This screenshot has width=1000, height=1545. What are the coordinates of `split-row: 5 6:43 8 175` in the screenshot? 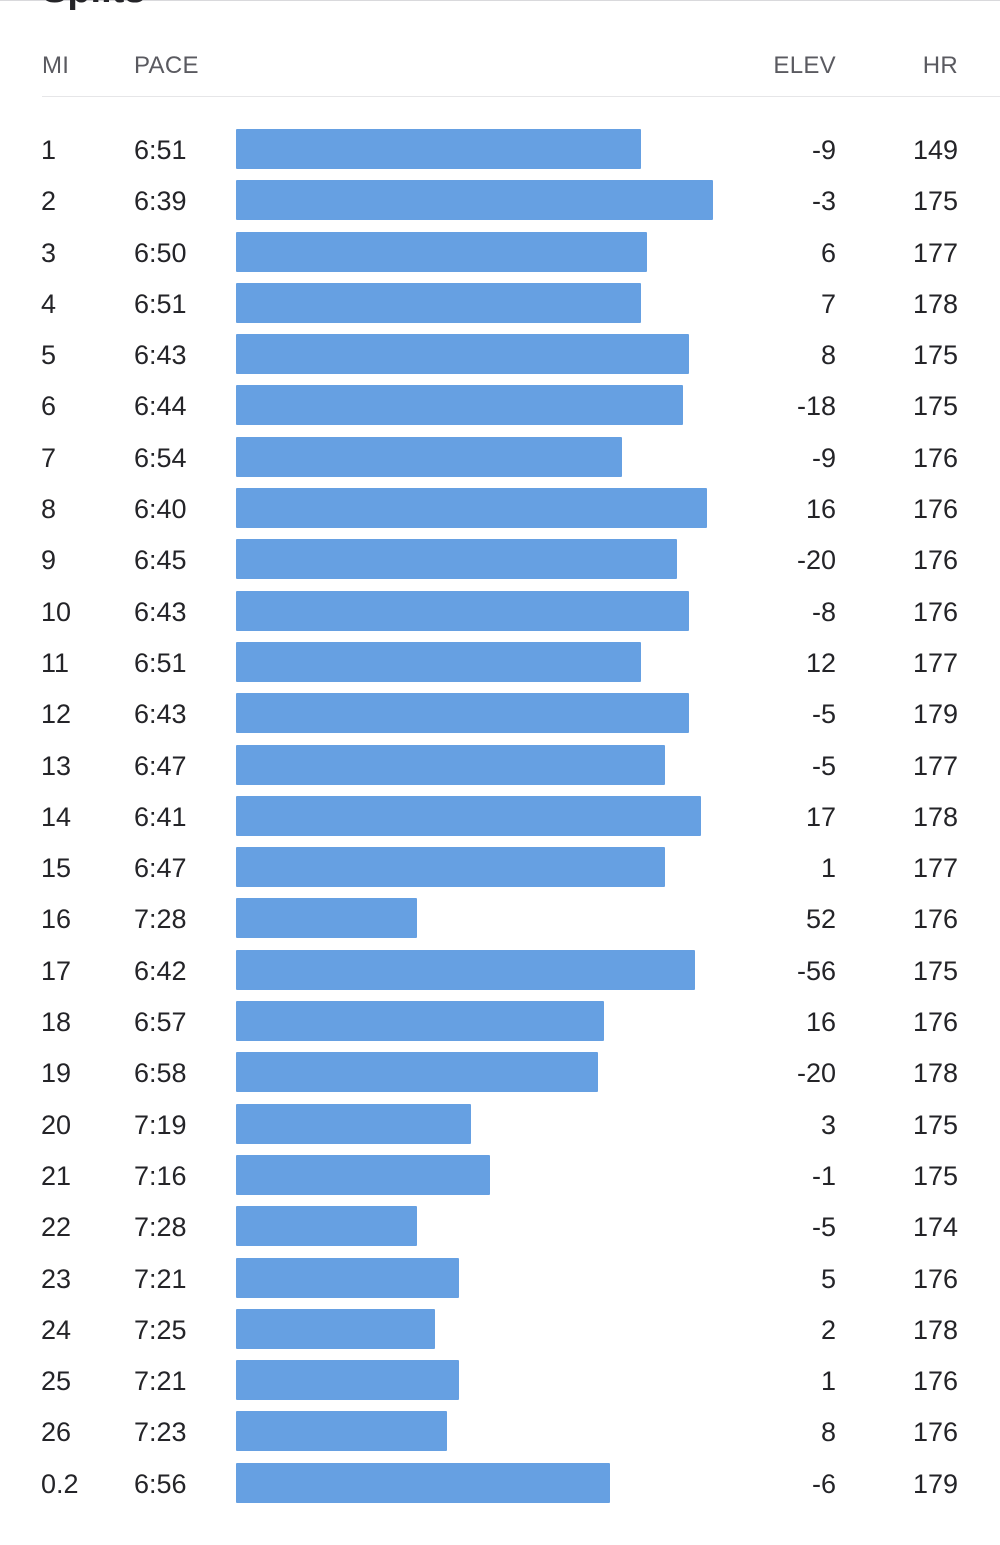 It's located at (500, 354).